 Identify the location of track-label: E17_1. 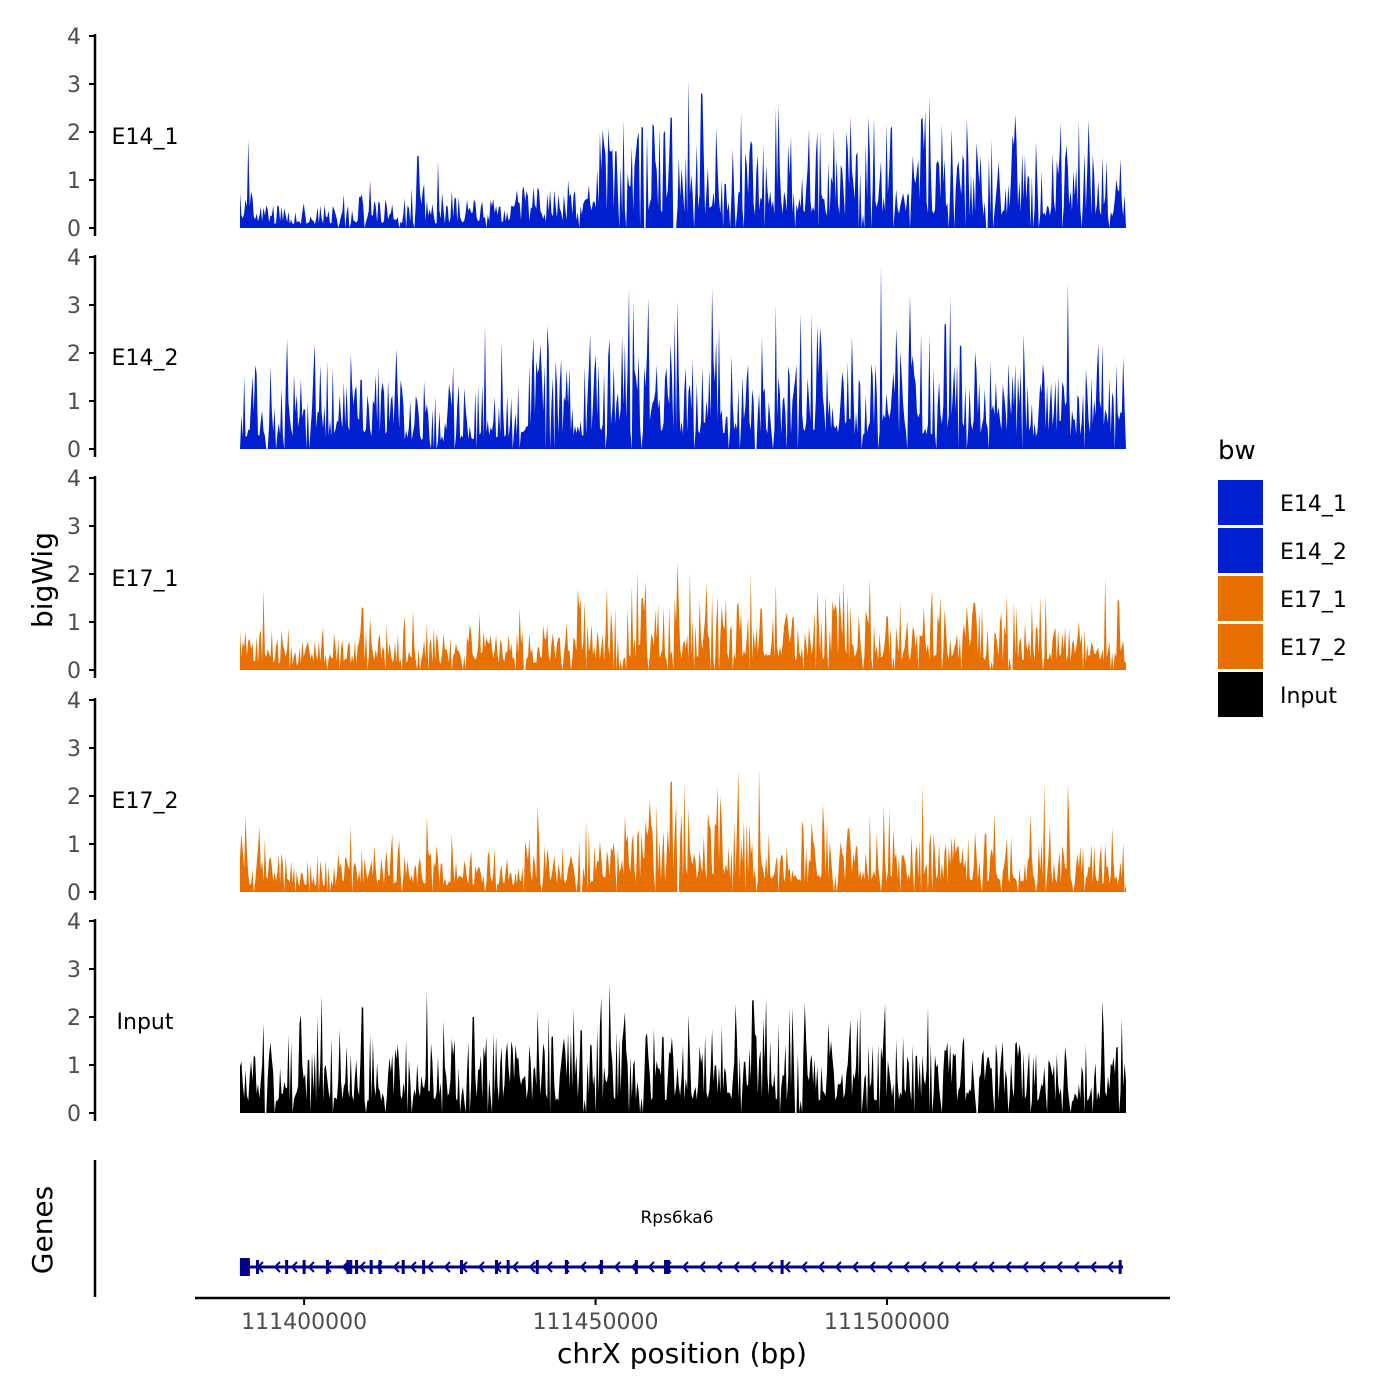
(145, 579).